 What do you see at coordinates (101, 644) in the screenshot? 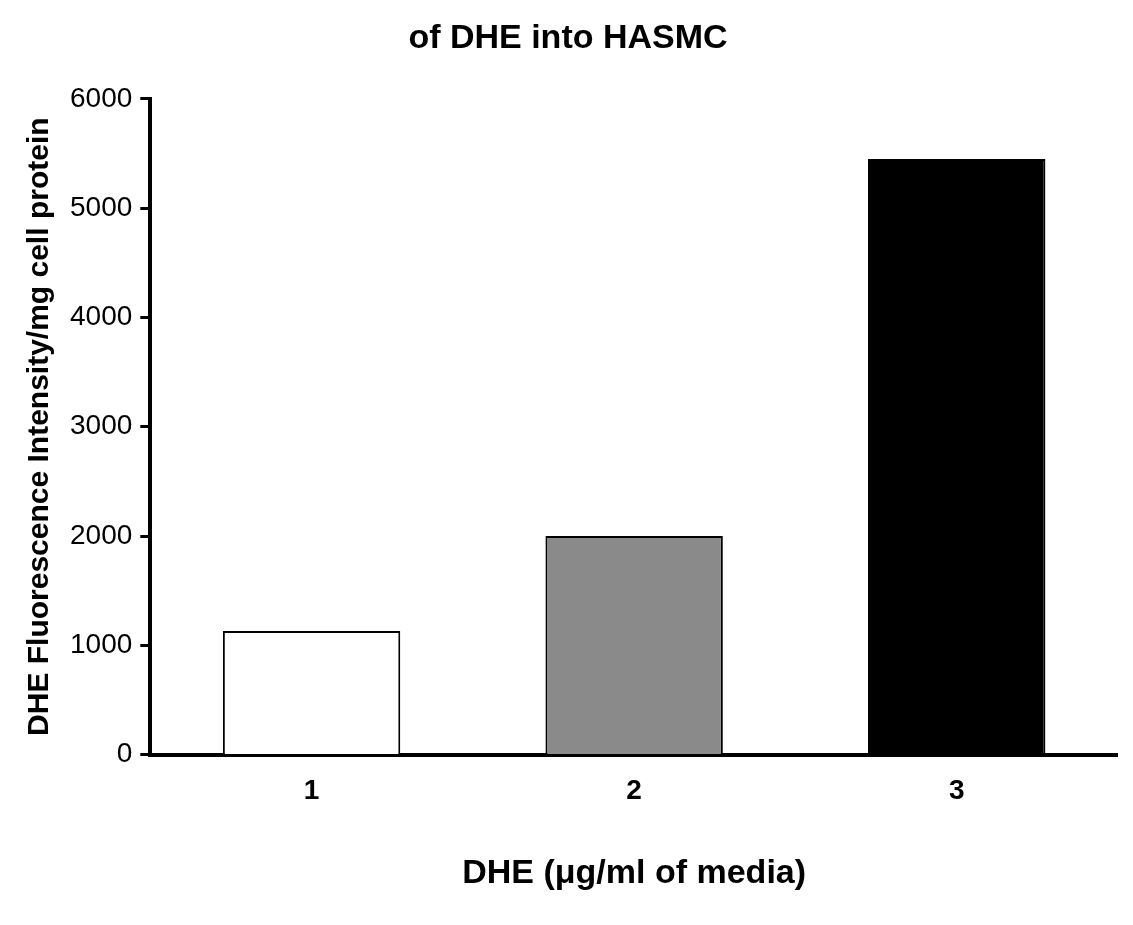
I see `y-tick-label: 1000` at bounding box center [101, 644].